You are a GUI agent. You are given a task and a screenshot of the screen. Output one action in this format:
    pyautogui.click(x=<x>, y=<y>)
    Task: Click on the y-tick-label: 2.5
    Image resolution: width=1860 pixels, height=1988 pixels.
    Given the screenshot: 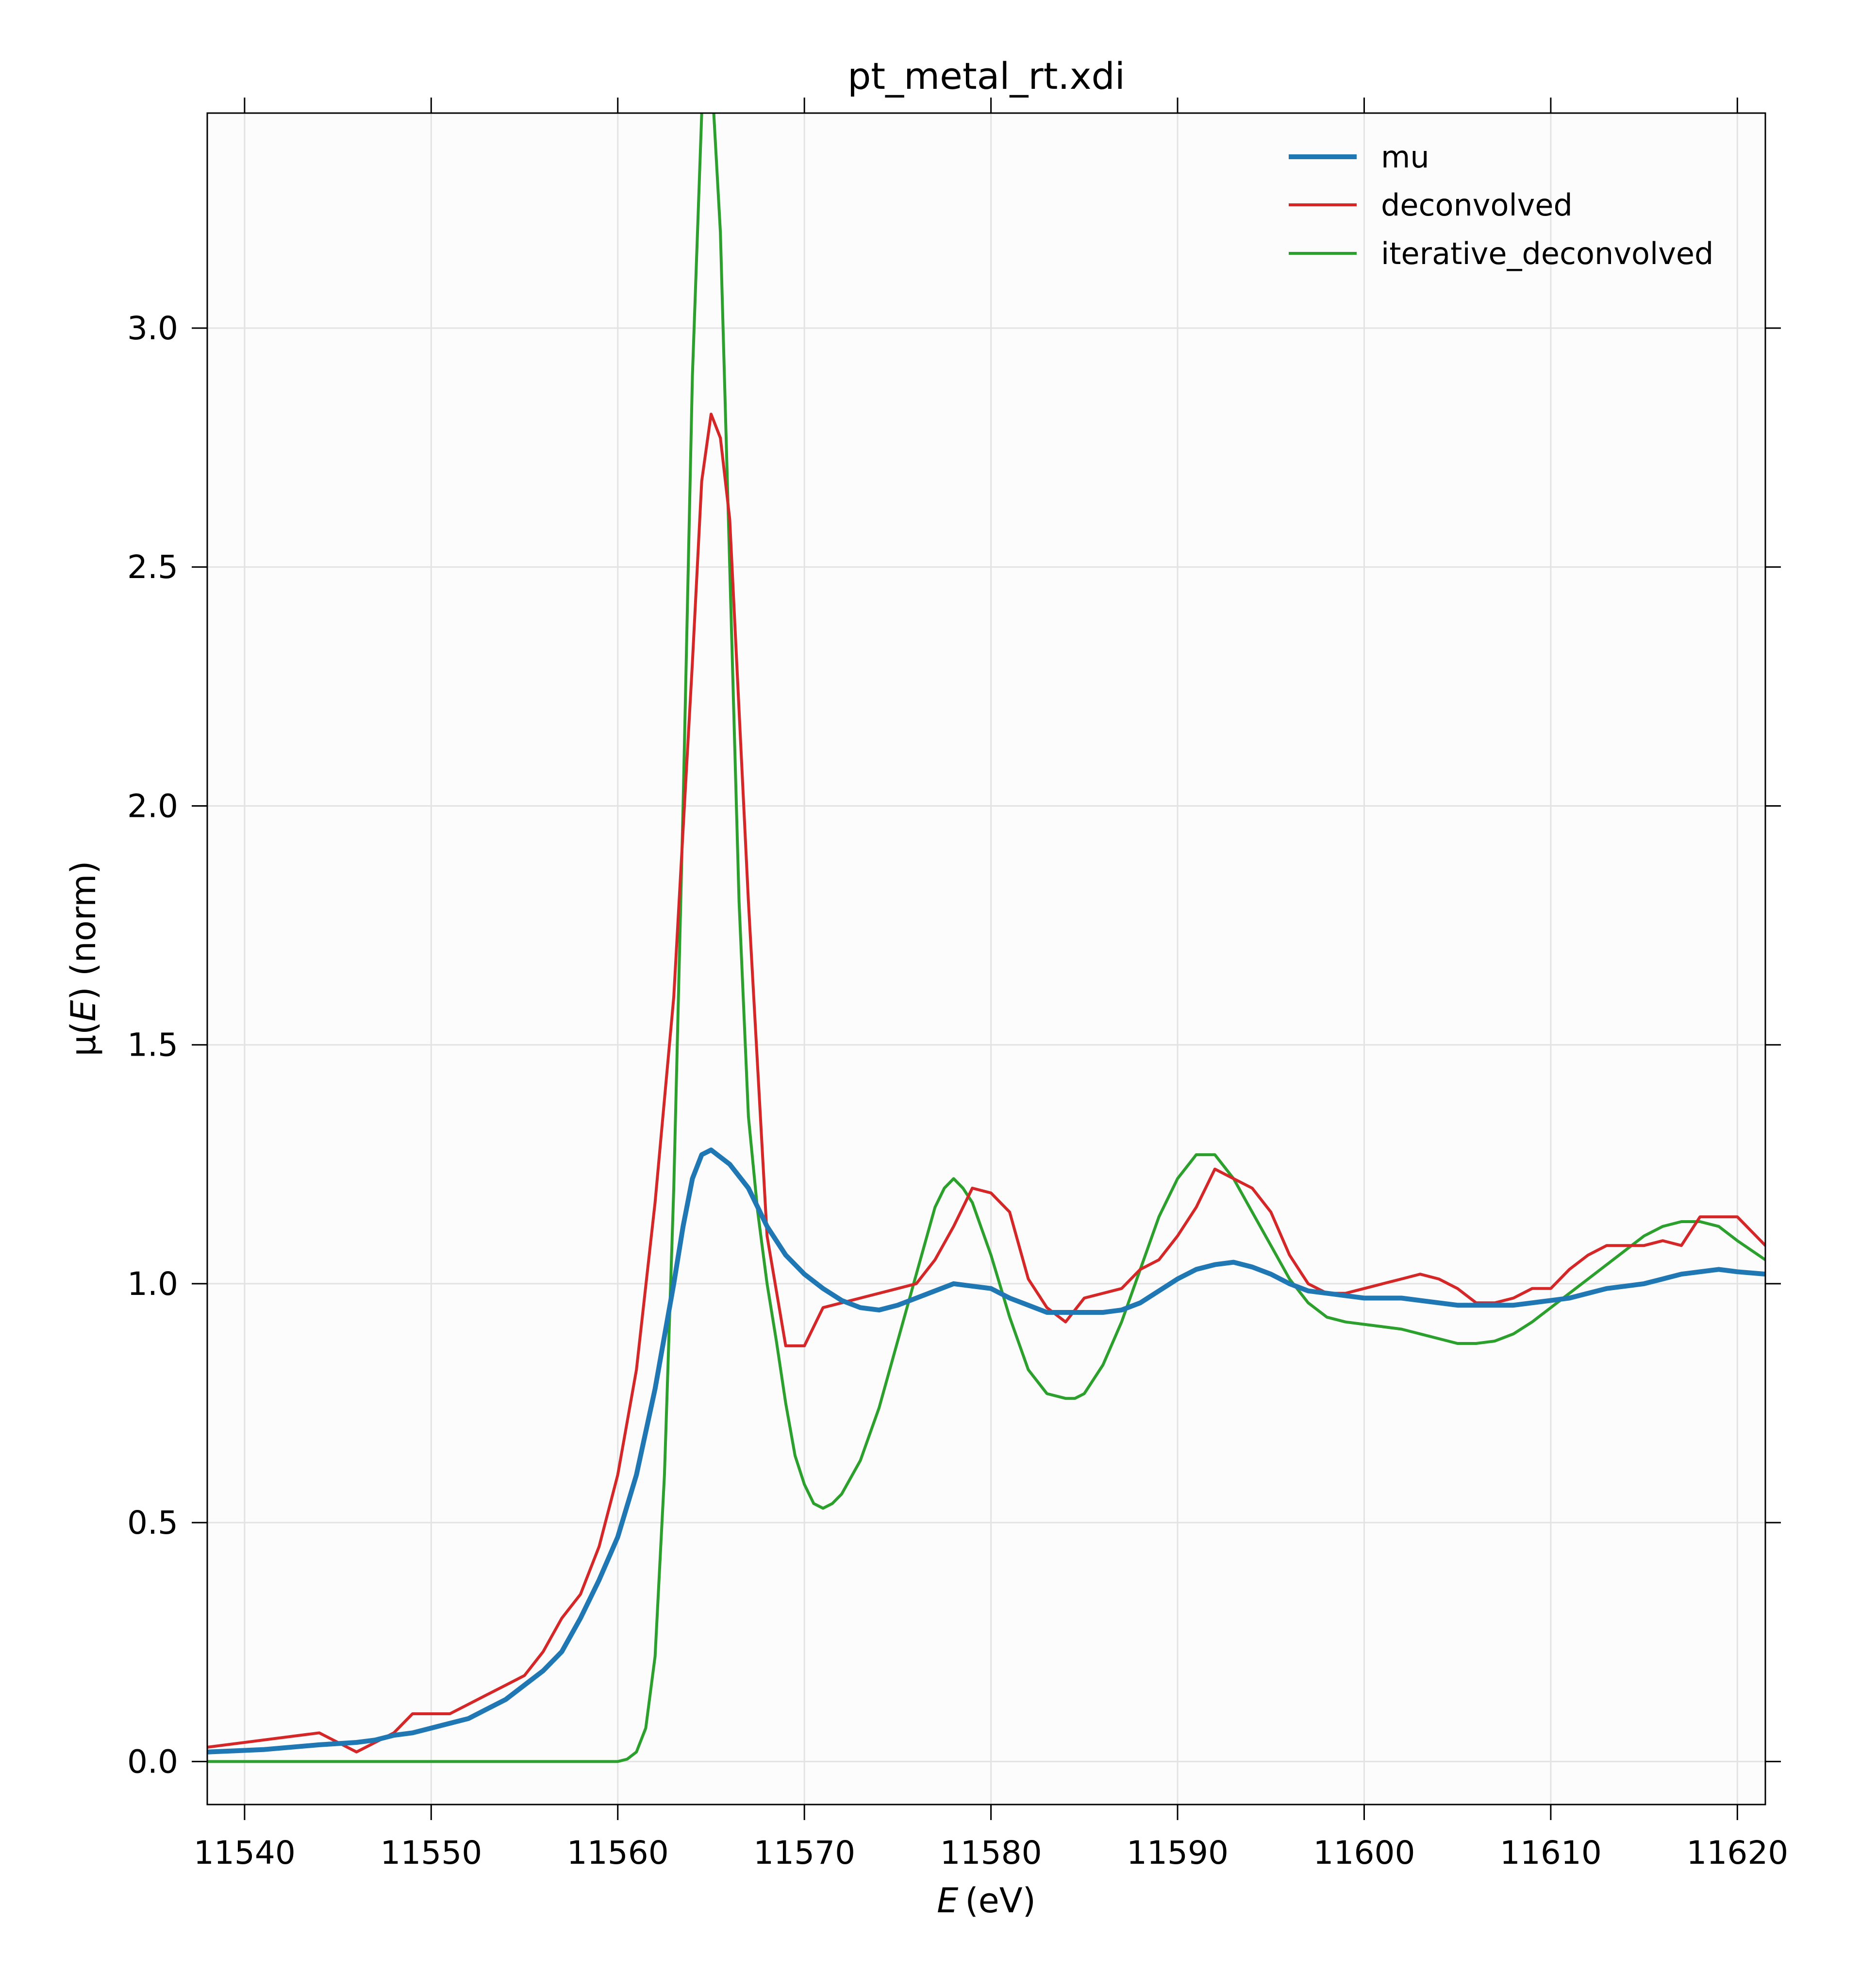 What is the action you would take?
    pyautogui.click(x=152, y=567)
    